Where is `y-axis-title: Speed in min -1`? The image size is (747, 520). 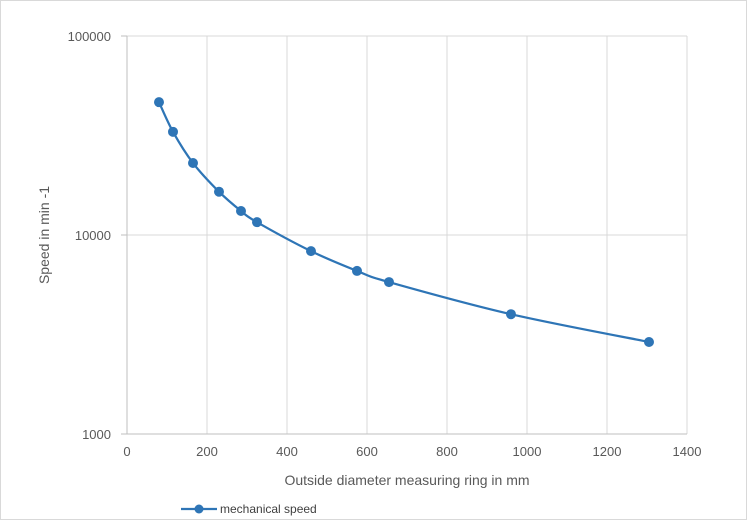 y-axis-title: Speed in min -1 is located at coordinates (44, 235).